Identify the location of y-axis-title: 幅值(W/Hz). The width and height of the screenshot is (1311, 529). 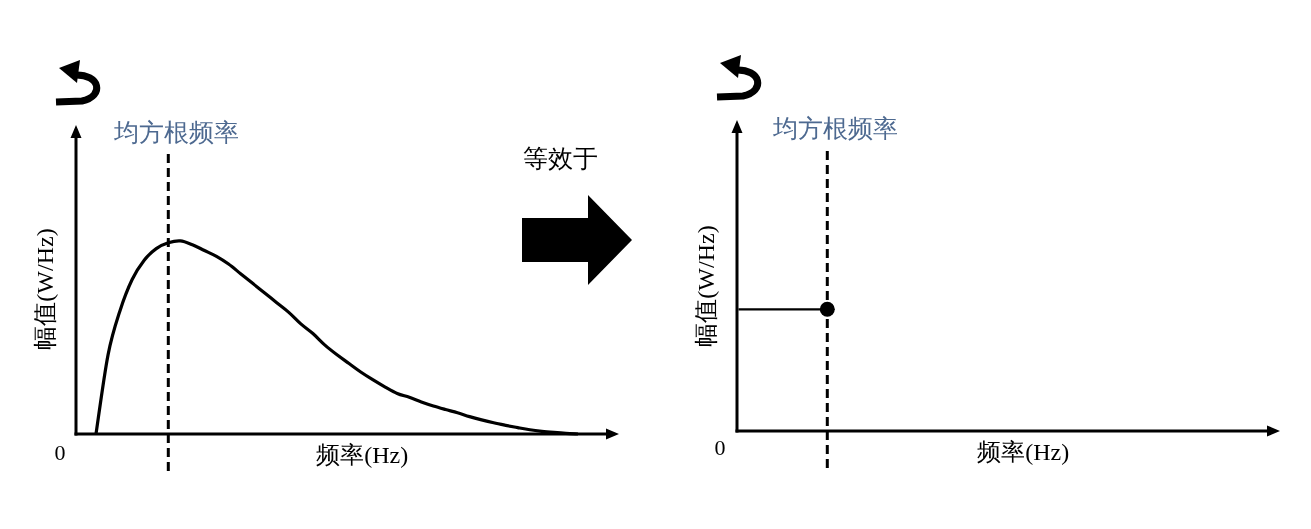
(45, 289).